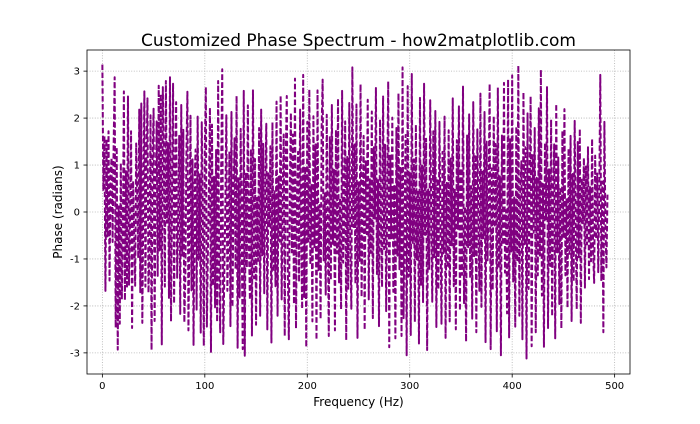 The width and height of the screenshot is (700, 424). Describe the element at coordinates (77, 166) in the screenshot. I see `y-tick-label: 1` at that location.